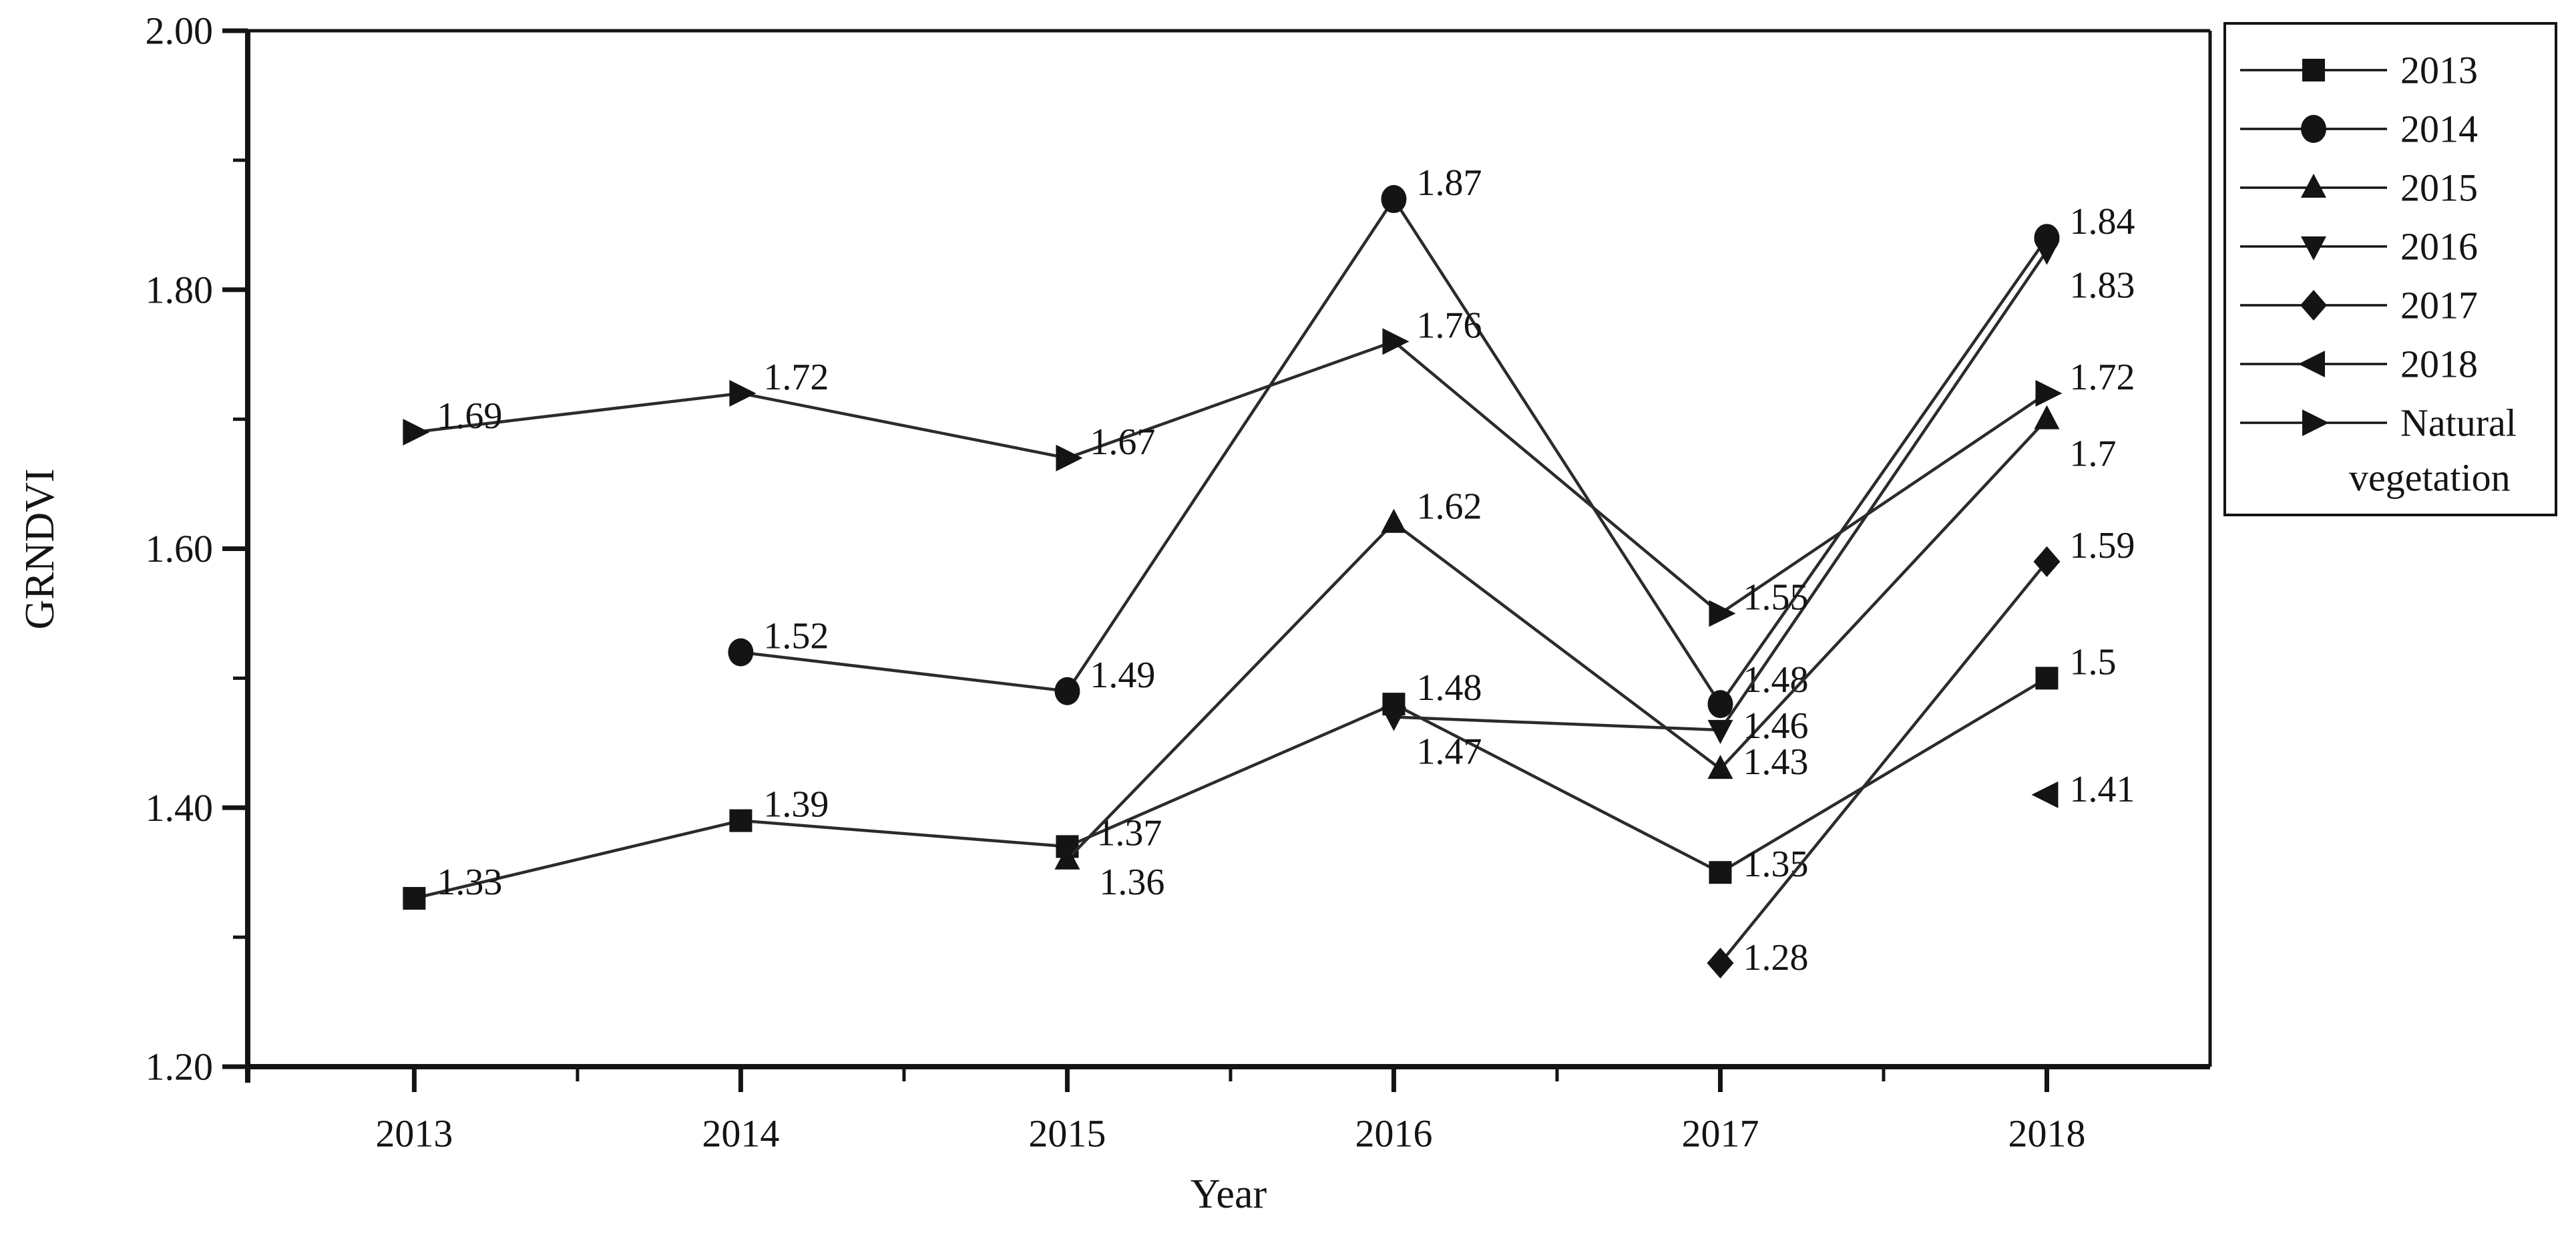 The height and width of the screenshot is (1237, 2576). I want to click on x-tick-label: 2013, so click(414, 1134).